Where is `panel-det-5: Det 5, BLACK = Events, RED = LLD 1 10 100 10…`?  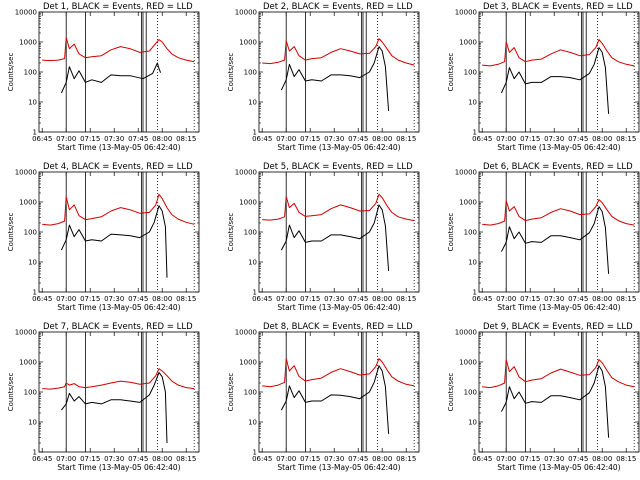 panel-det-5: Det 5, BLACK = Events, RED = LLD 1 10 100 10… is located at coordinates (323, 237).